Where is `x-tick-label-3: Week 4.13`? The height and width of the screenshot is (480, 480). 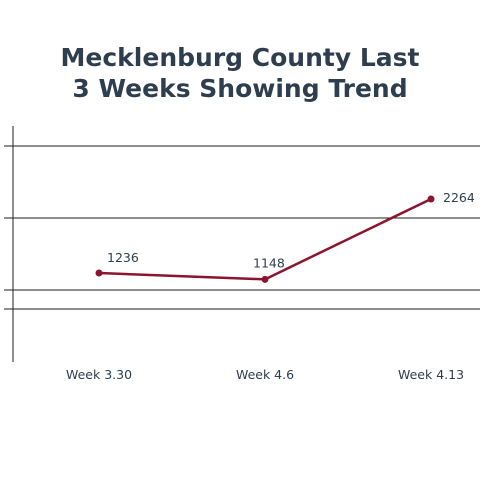 x-tick-label-3: Week 4.13 is located at coordinates (431, 374).